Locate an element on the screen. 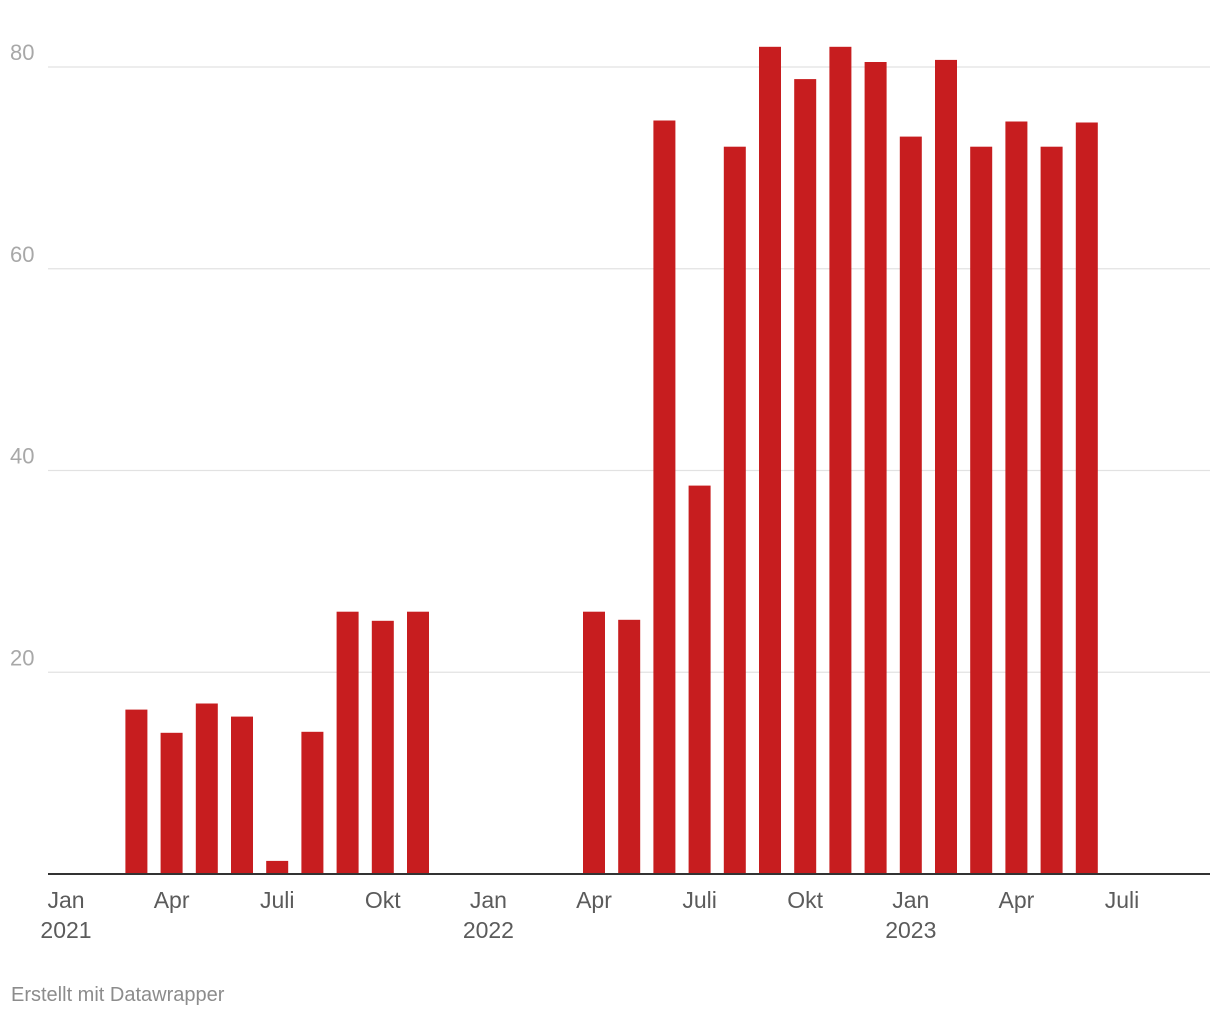  datawrapper-credit: Erstellt mit Datawrapper is located at coordinates (118, 995).